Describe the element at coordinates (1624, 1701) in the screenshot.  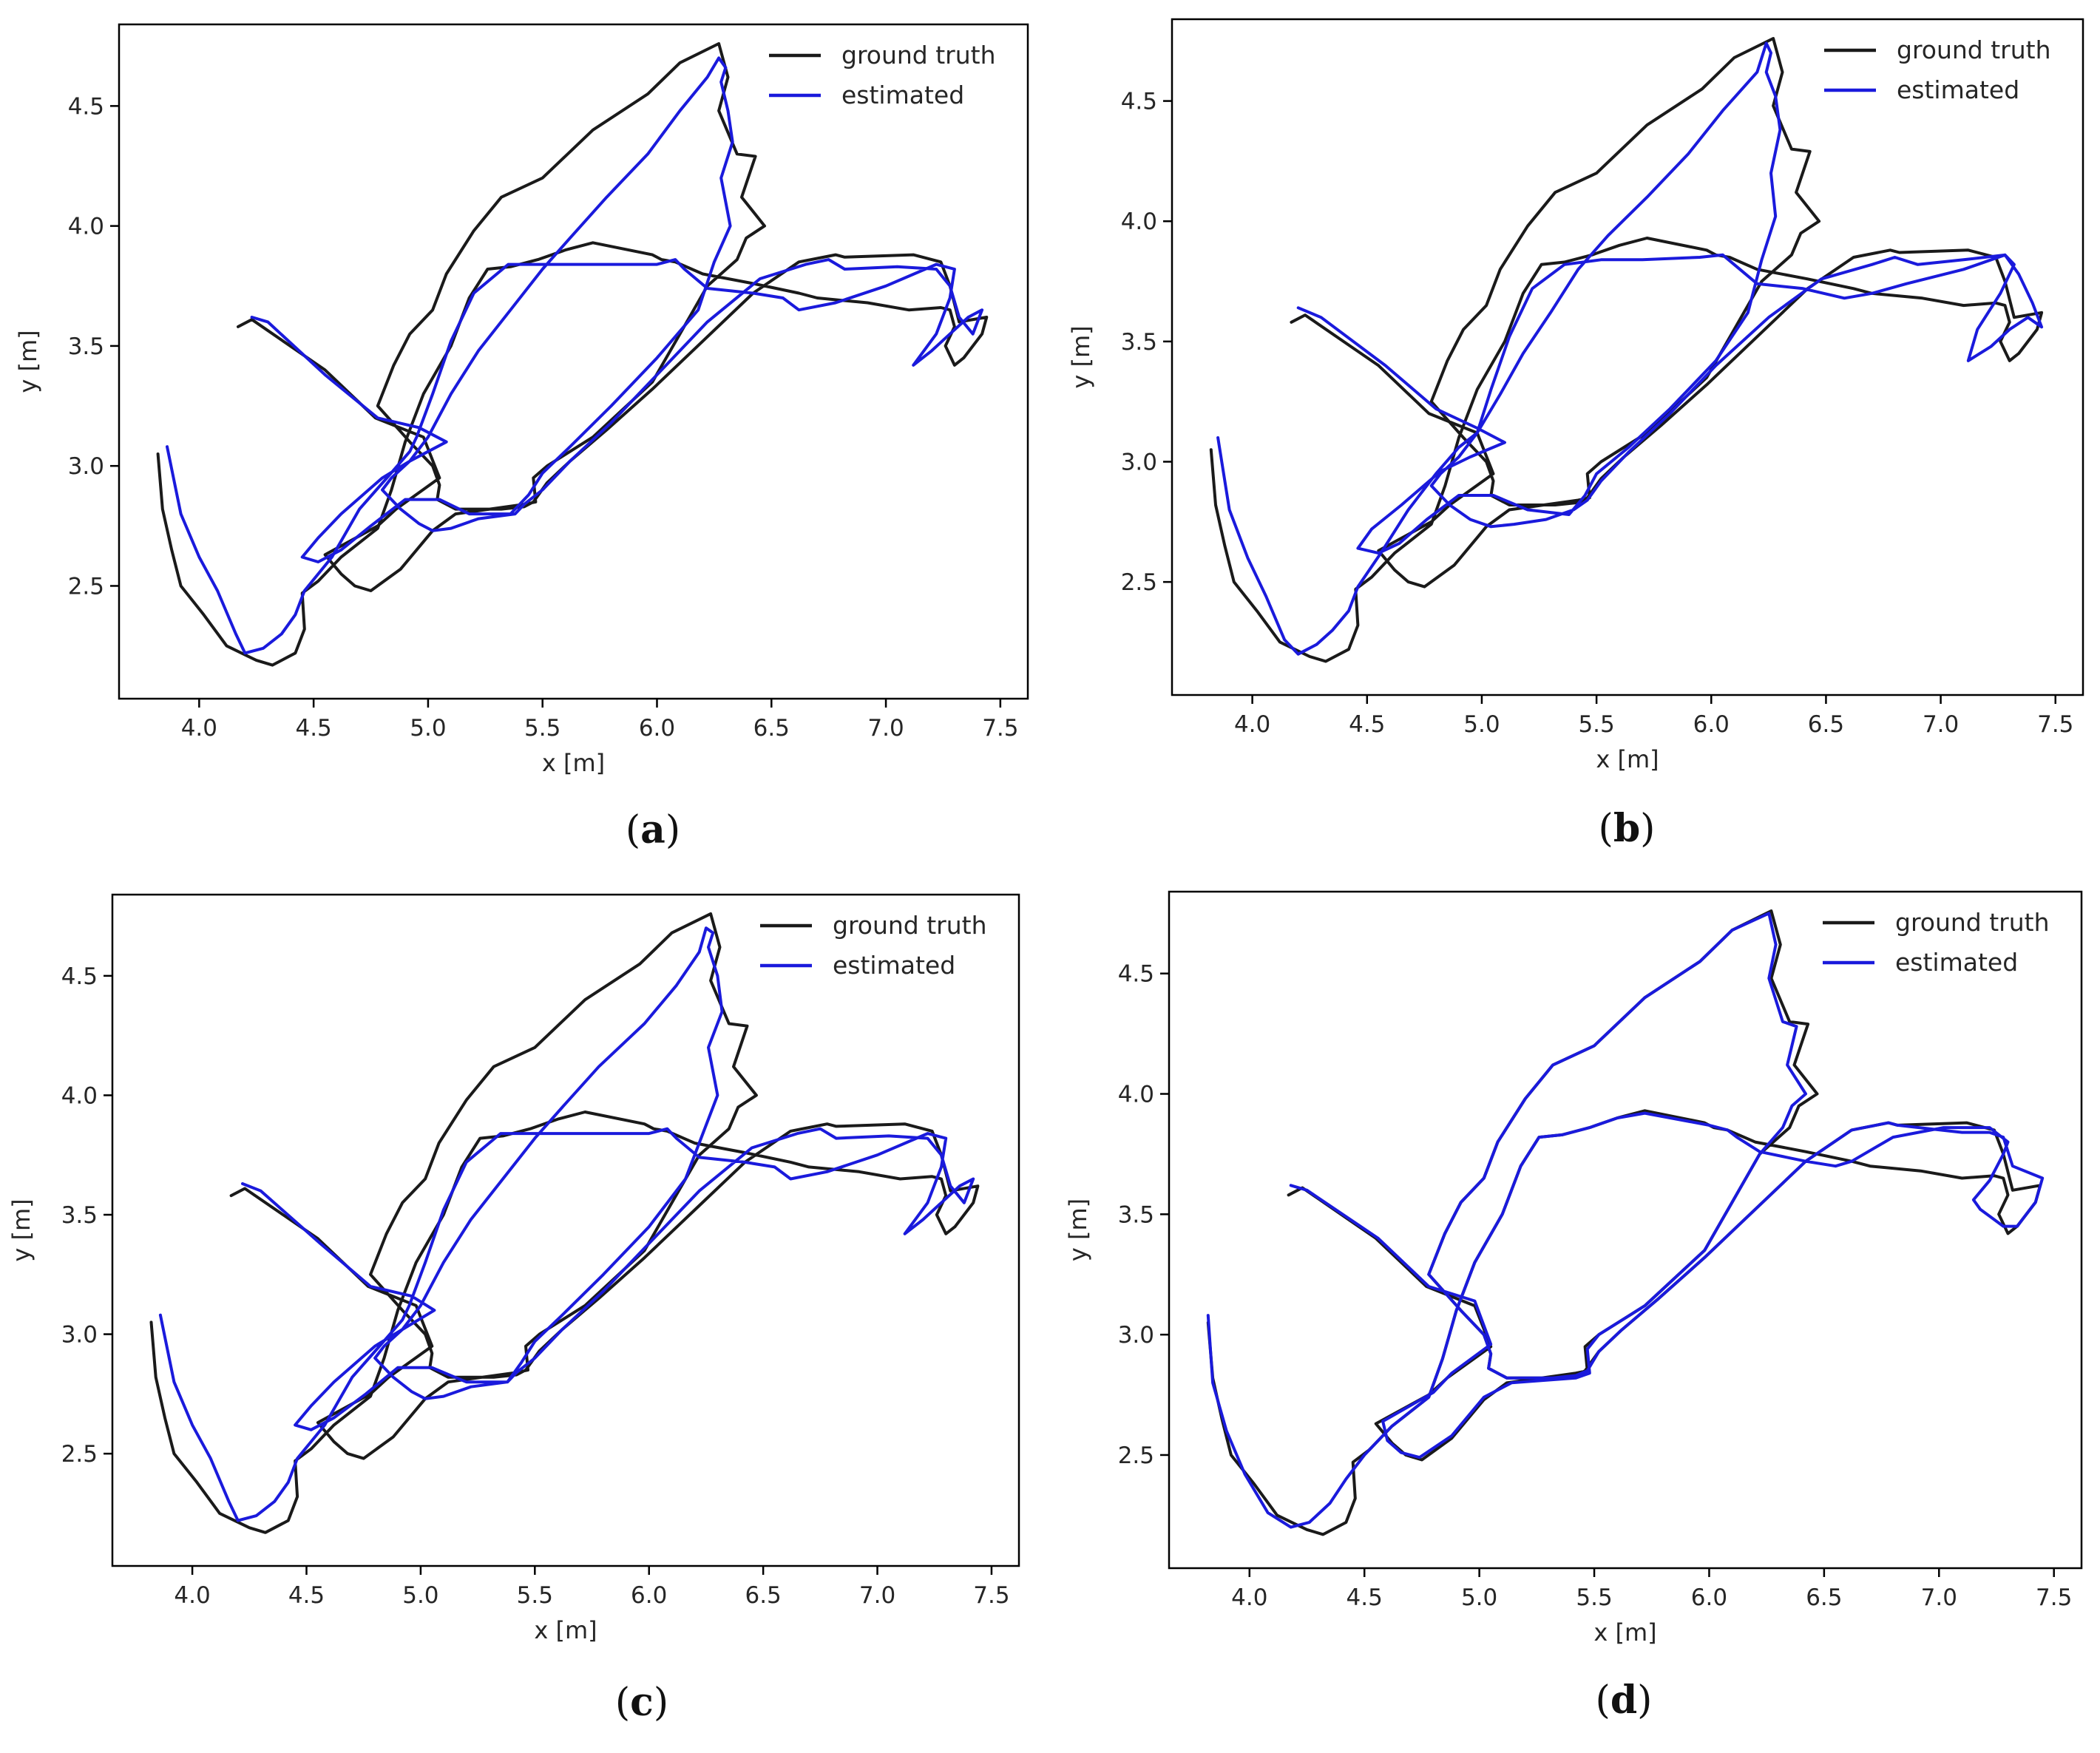
I see `panel-caption: (d)` at that location.